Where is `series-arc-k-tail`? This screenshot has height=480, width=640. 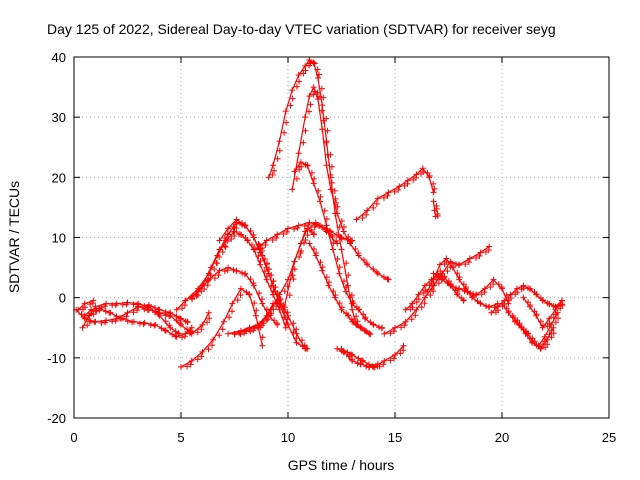 series-arc-k-tail is located at coordinates (435, 209).